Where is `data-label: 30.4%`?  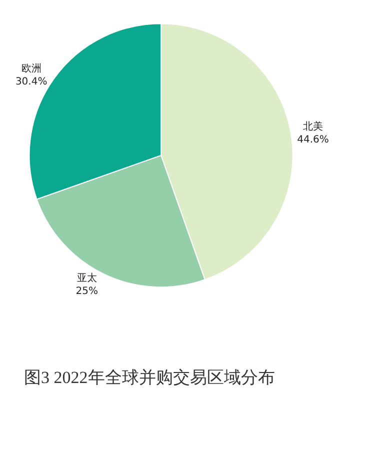 data-label: 30.4% is located at coordinates (31, 82).